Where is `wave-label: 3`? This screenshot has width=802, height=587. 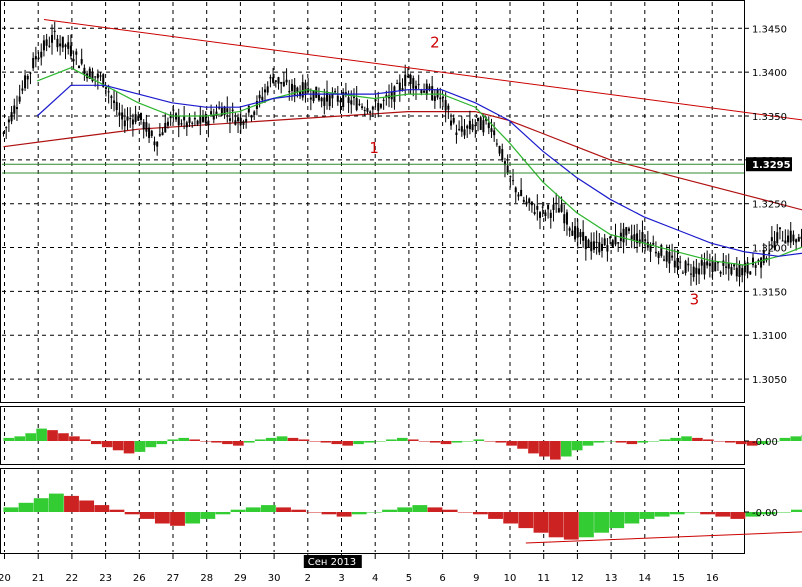
wave-label: 3 is located at coordinates (695, 300).